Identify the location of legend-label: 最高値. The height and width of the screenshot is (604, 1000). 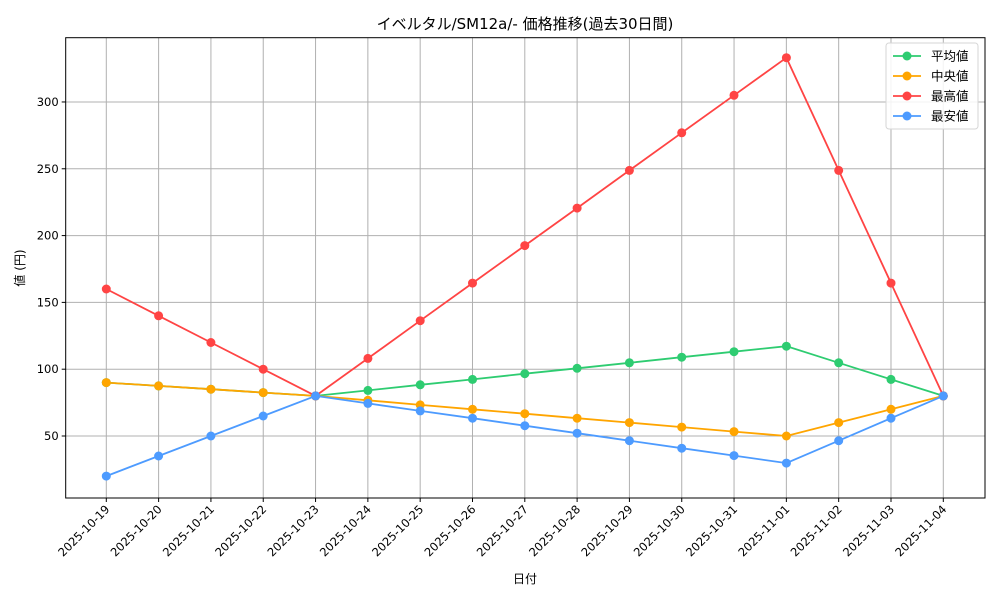
(950, 96).